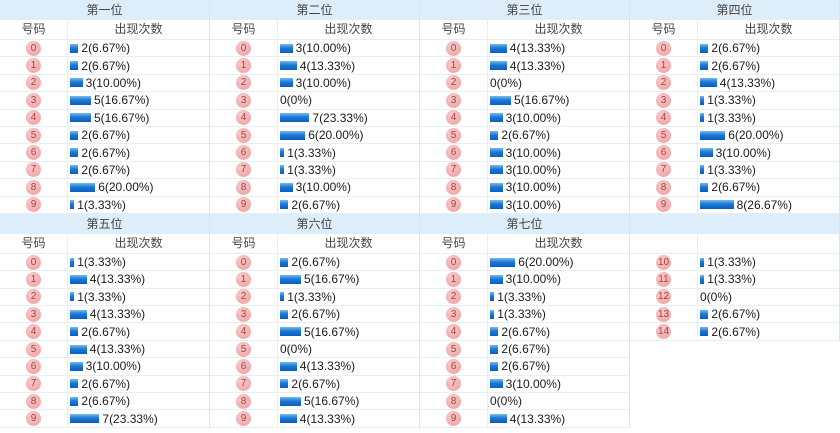 The height and width of the screenshot is (433, 840). What do you see at coordinates (314, 118) in the screenshot?
I see `frequency-row: 4 7(23.33%)` at bounding box center [314, 118].